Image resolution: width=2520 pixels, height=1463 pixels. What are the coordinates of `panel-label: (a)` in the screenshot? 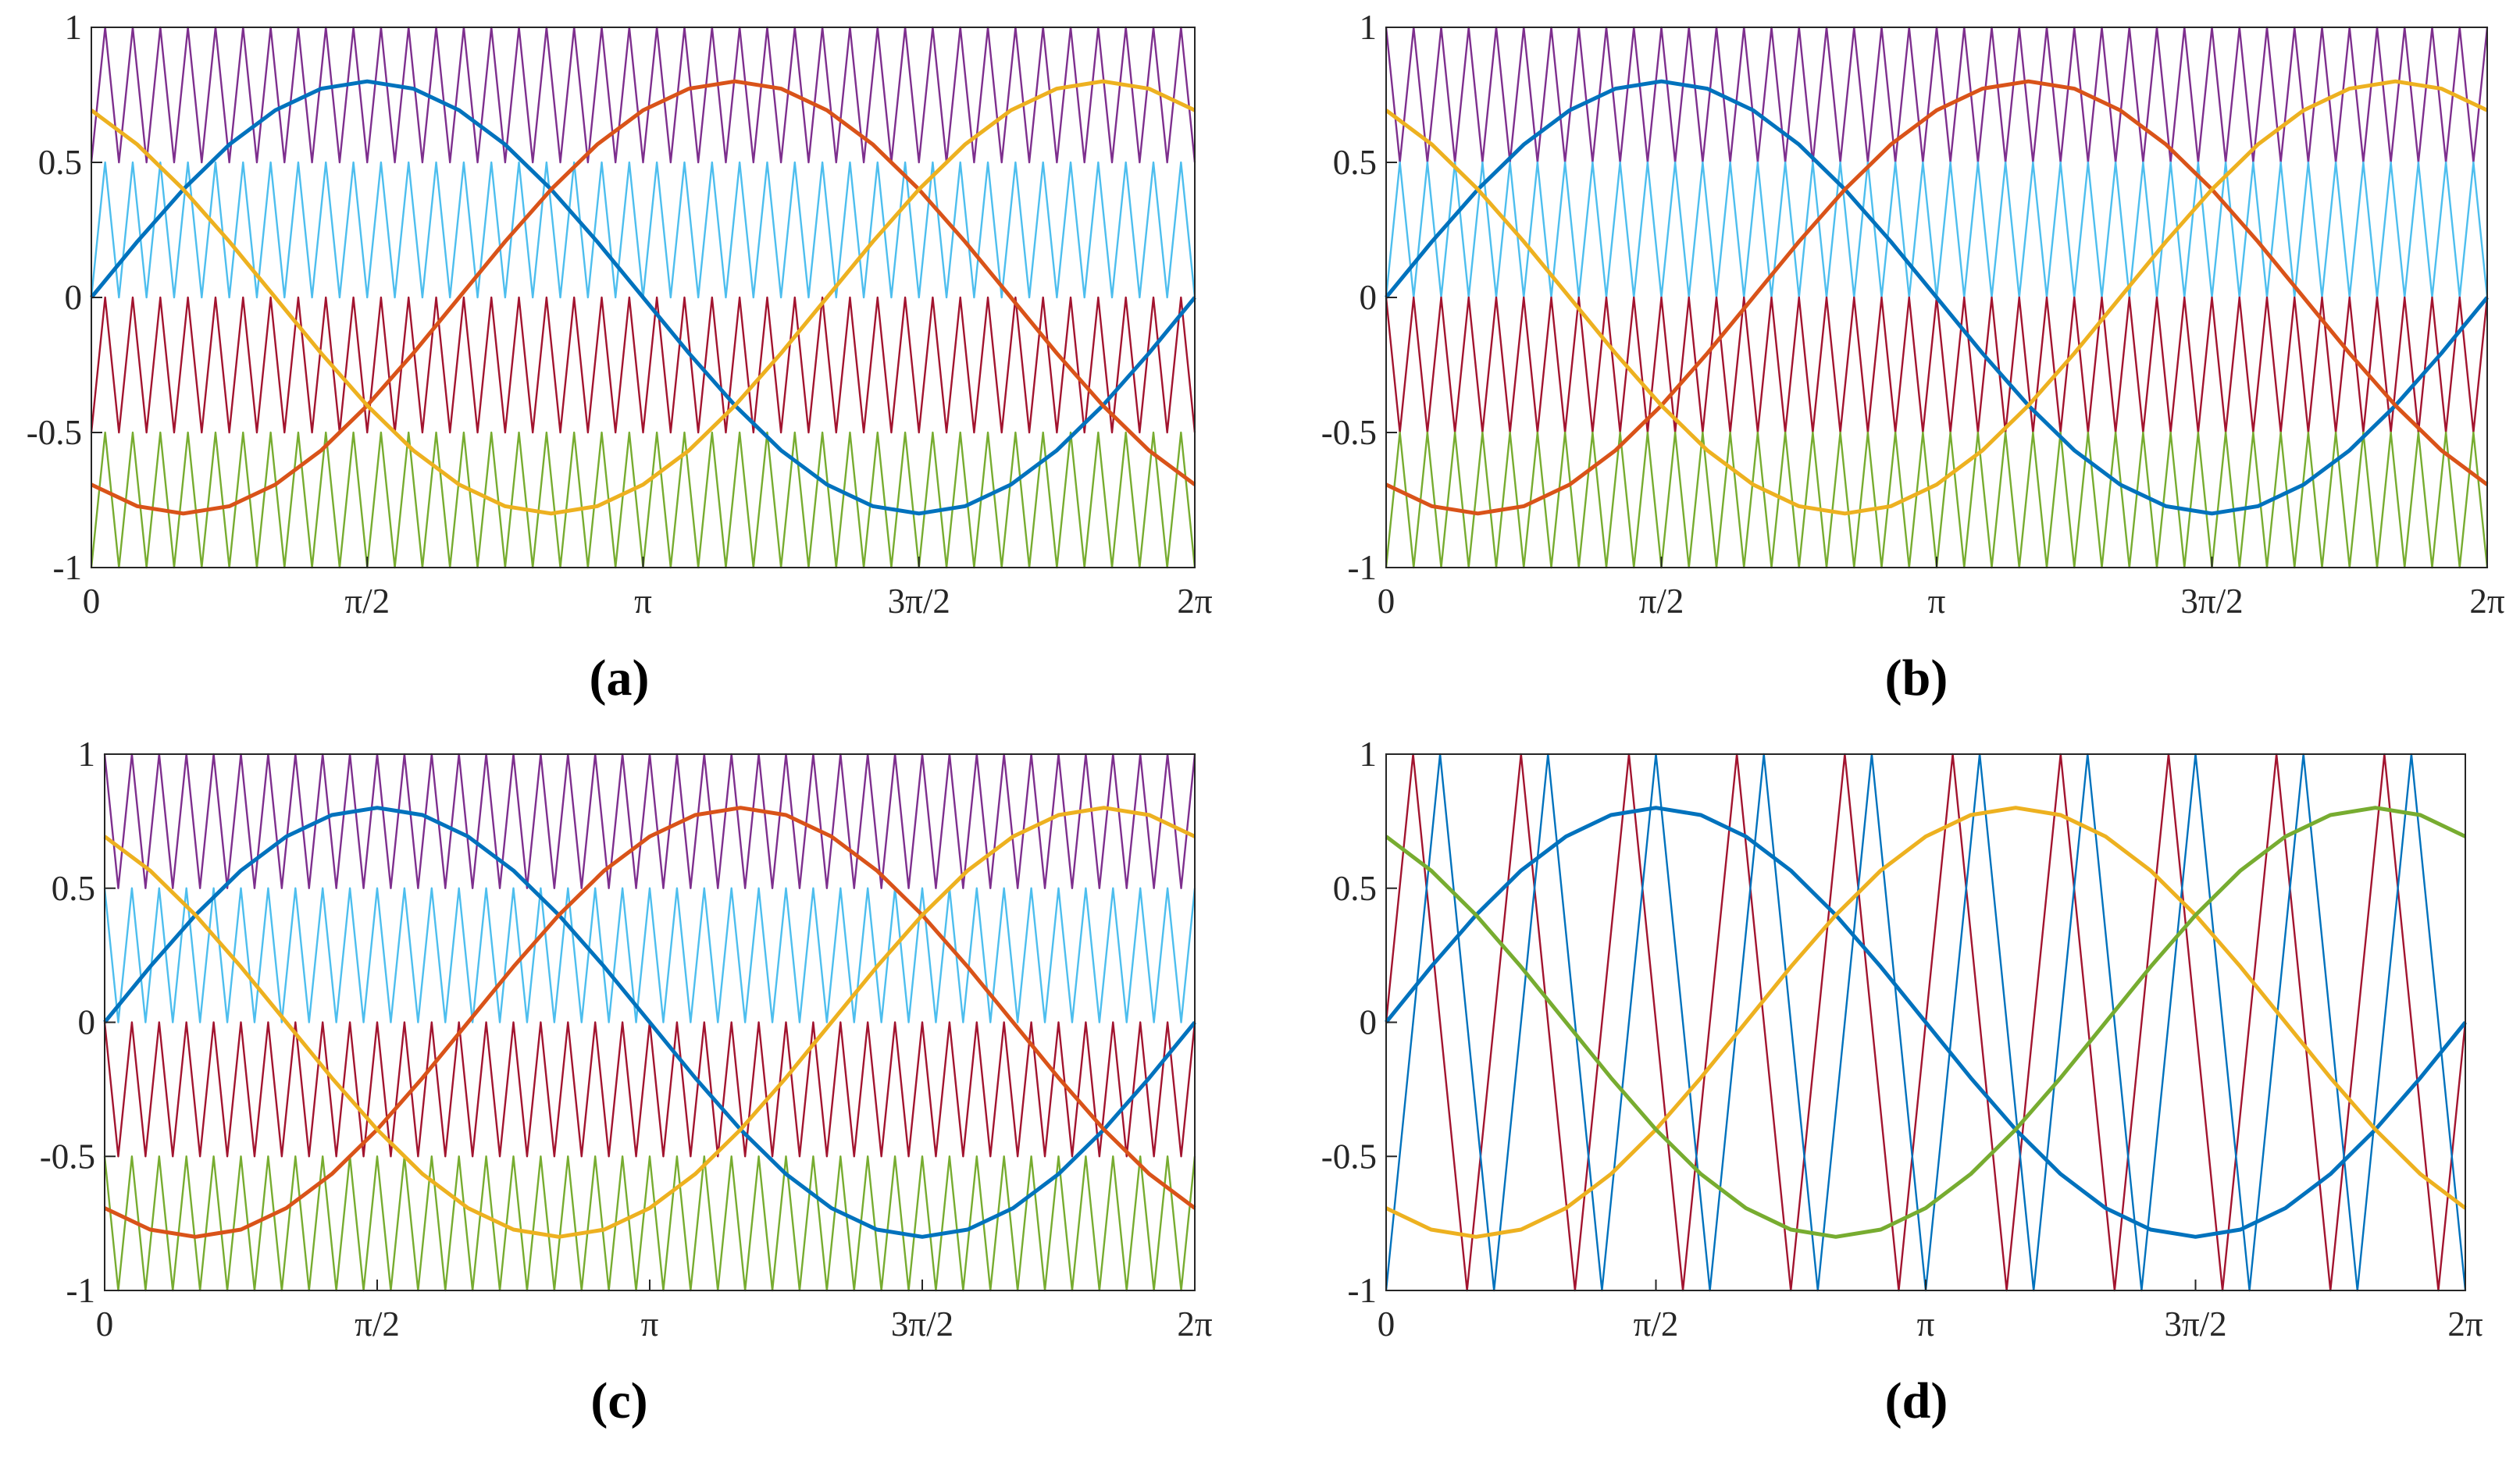 It's located at (620, 678).